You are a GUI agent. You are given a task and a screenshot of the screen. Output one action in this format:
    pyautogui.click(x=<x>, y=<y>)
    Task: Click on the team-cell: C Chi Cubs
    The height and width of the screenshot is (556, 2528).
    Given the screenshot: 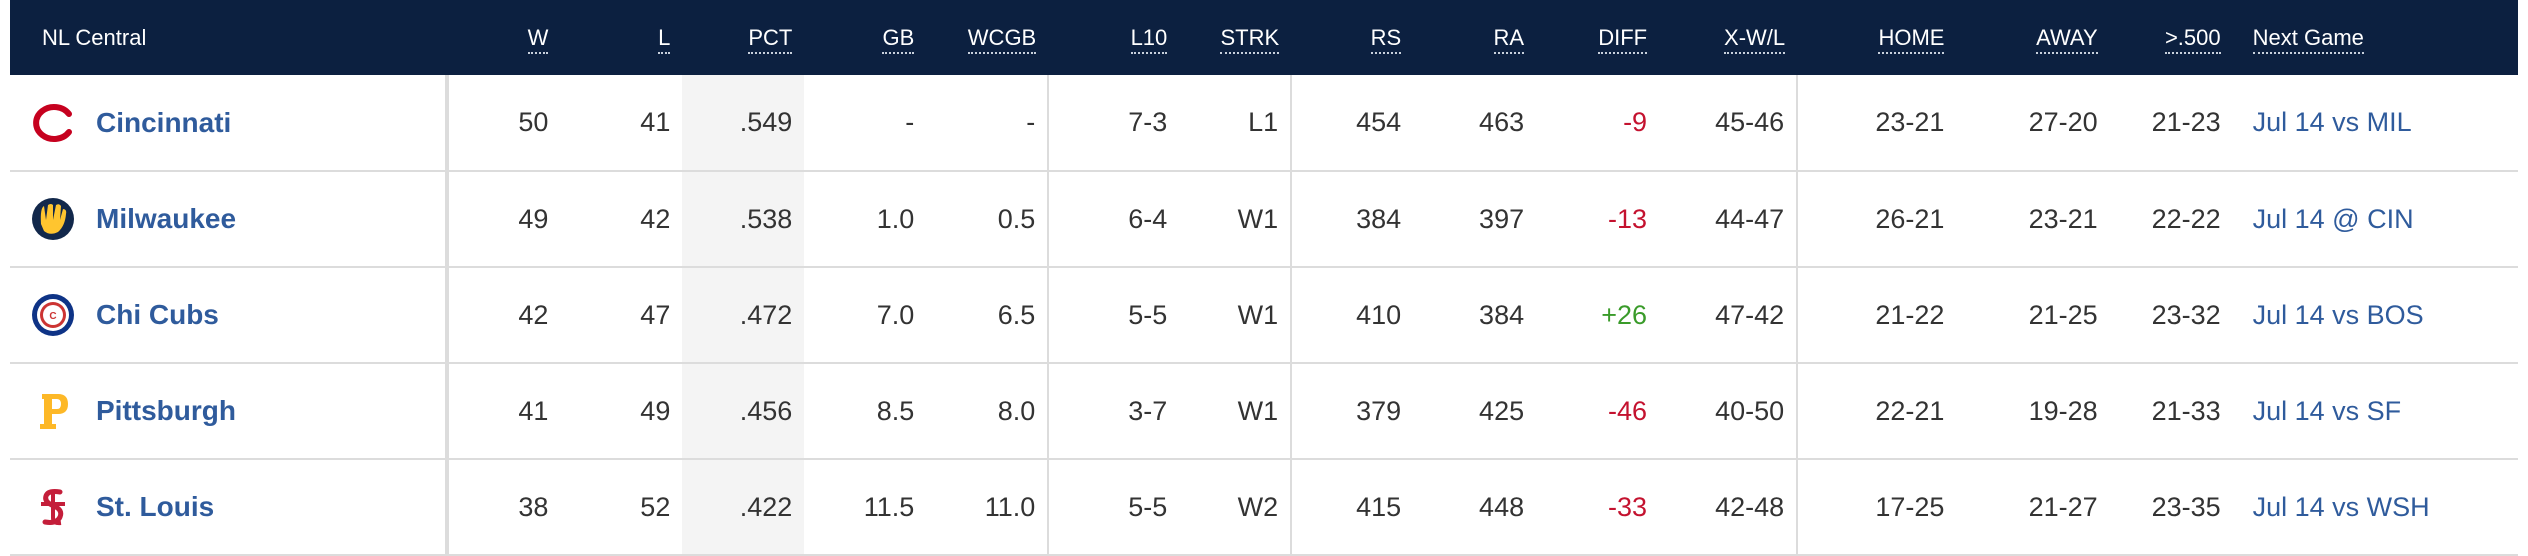 What is the action you would take?
    pyautogui.click(x=230, y=315)
    